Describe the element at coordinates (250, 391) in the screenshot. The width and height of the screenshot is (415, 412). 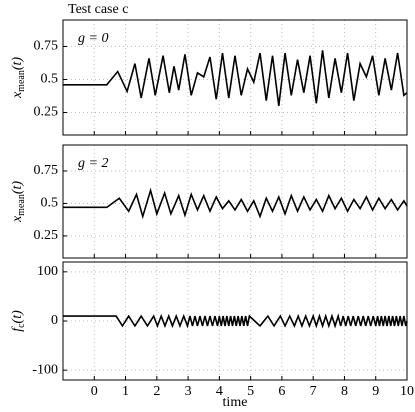
I see `x-tick-label: 5` at that location.